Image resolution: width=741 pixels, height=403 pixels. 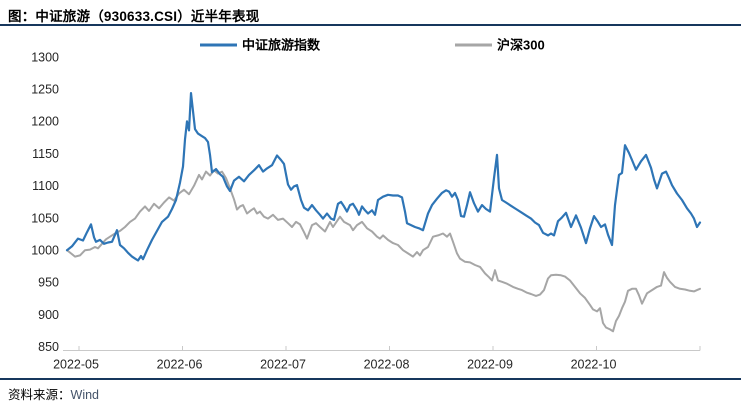 I want to click on legend-label-2: 沪深300, so click(x=521, y=45).